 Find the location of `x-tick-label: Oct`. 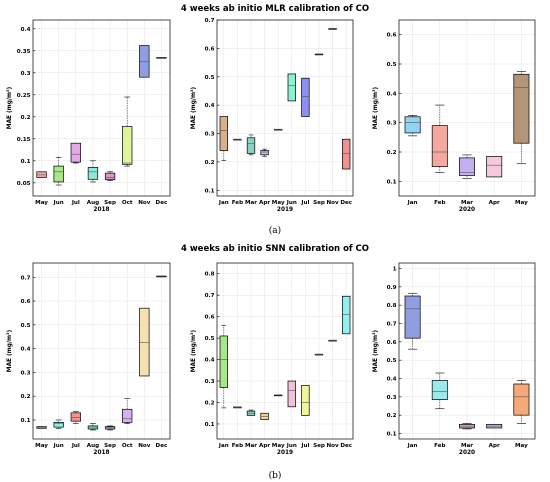

x-tick-label: Oct is located at coordinates (127, 203).